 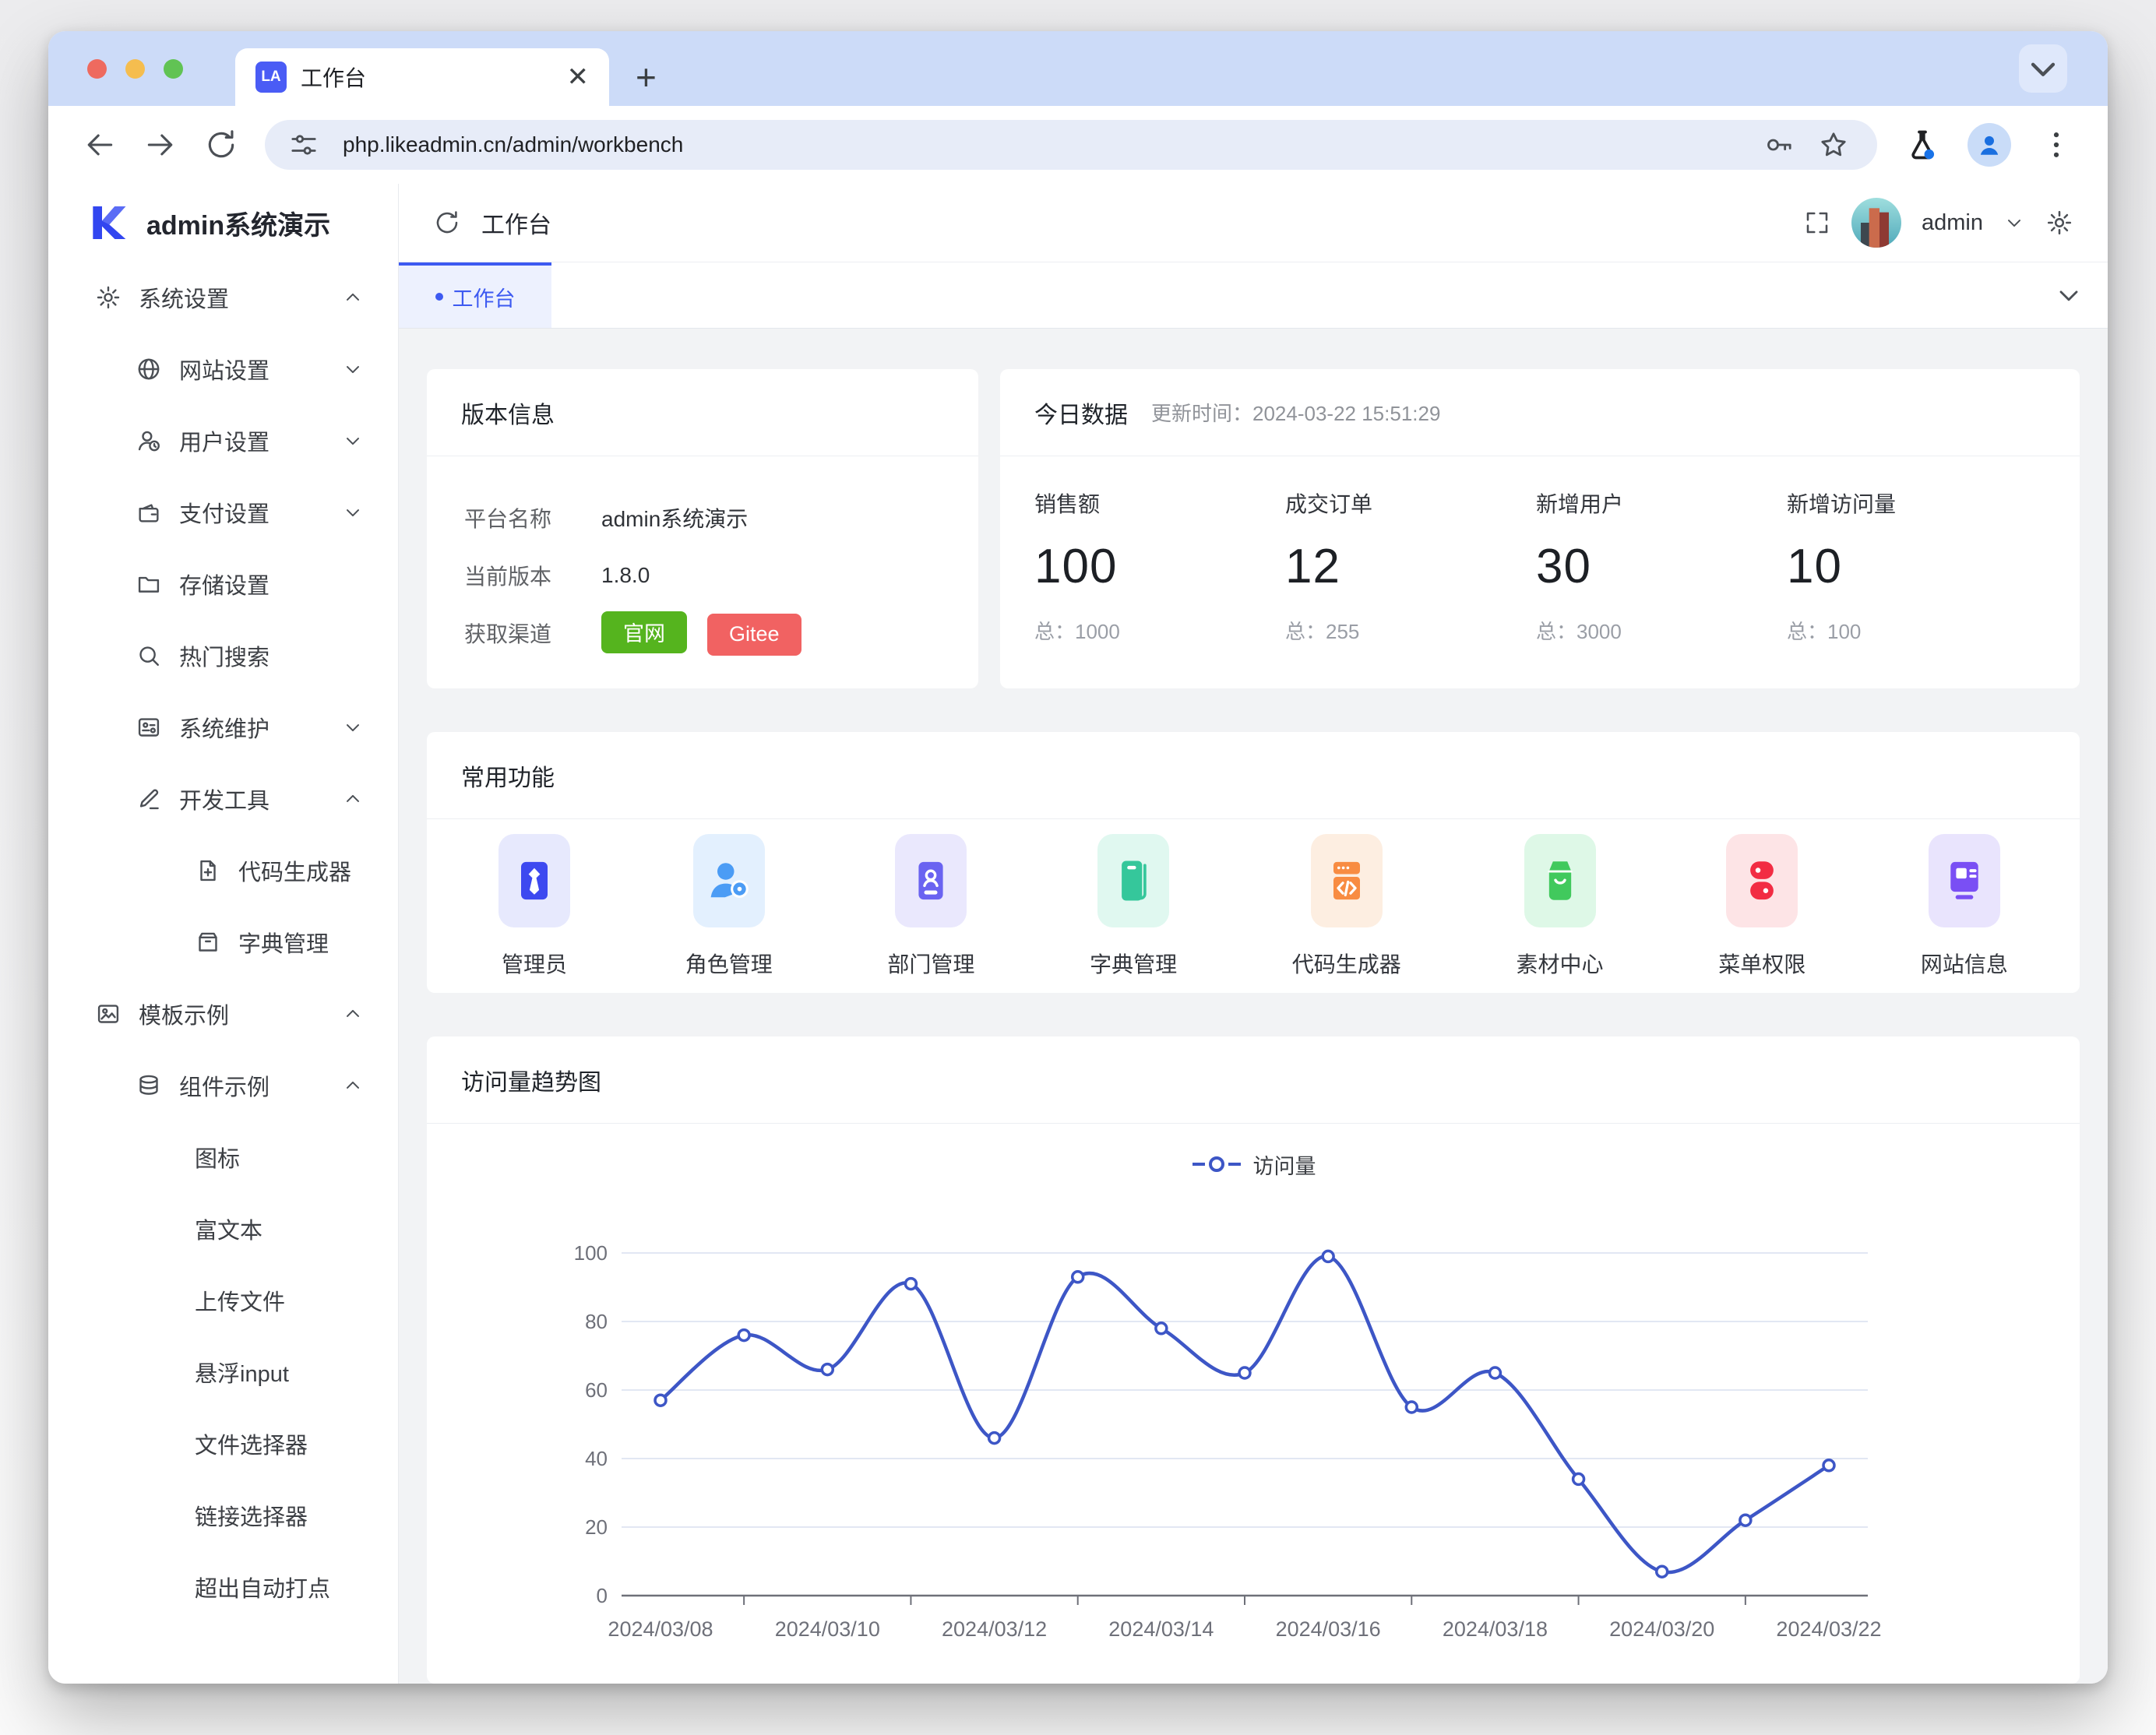 I want to click on minimize-window-button, so click(x=135, y=68).